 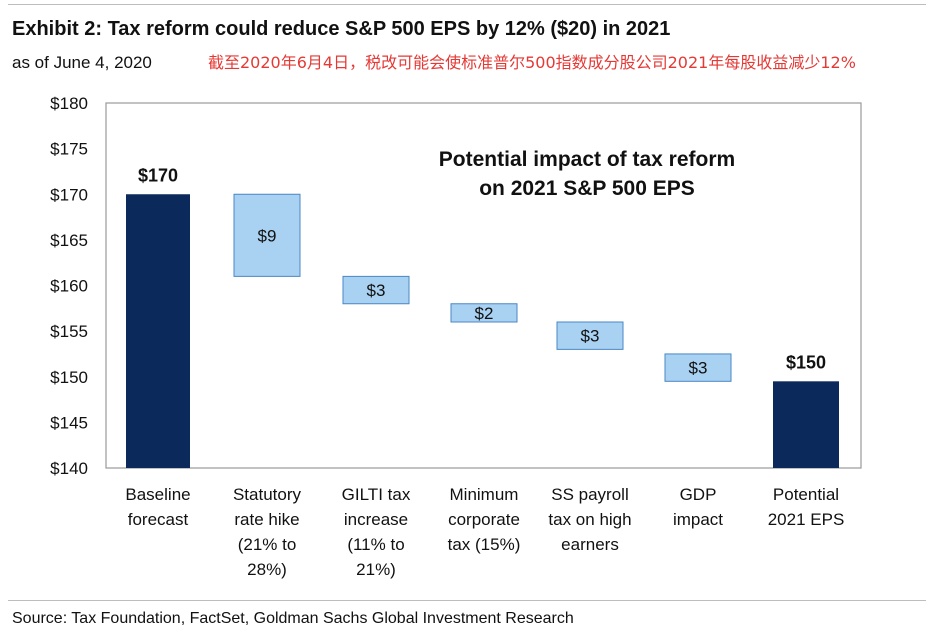 I want to click on bottom-rule, so click(x=467, y=600).